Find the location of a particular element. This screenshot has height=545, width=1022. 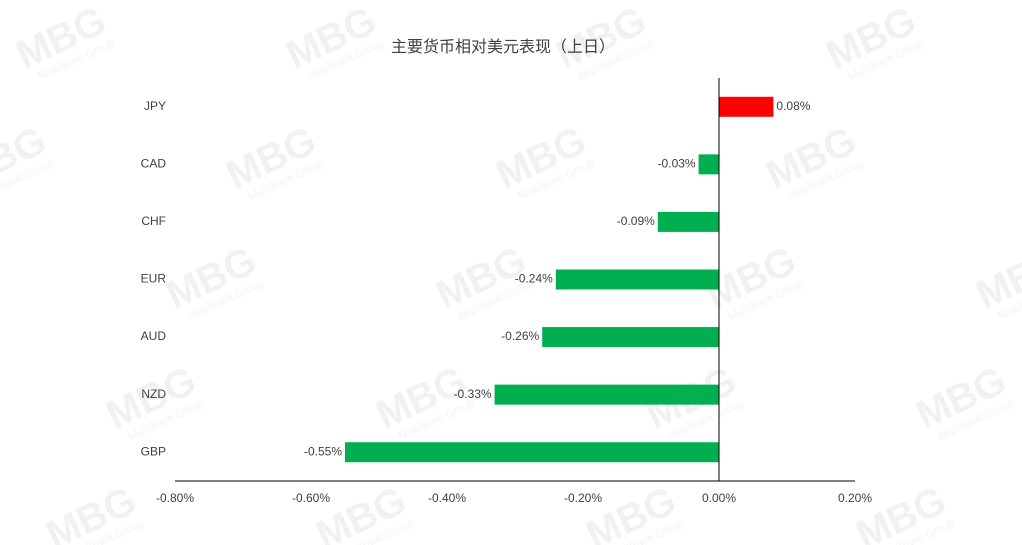

value-label: -0.26% is located at coordinates (520, 336).